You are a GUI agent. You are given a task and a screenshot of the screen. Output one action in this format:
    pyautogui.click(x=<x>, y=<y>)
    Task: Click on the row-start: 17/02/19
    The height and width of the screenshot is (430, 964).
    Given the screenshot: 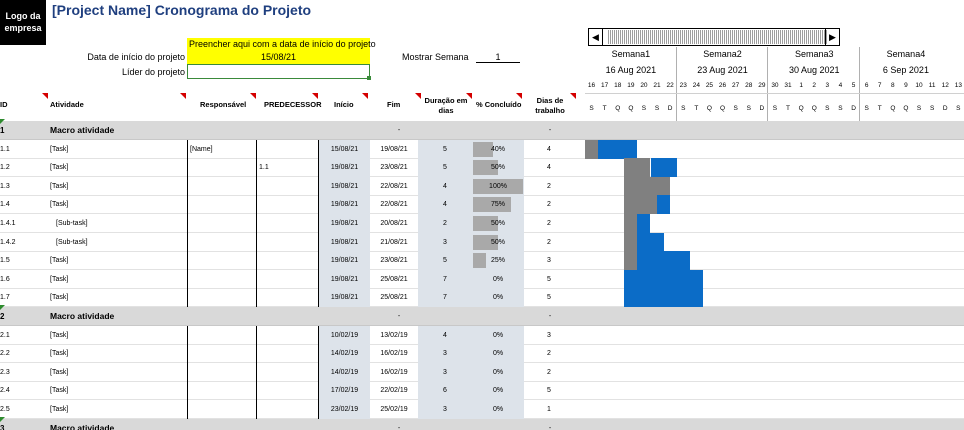 What is the action you would take?
    pyautogui.click(x=344, y=391)
    